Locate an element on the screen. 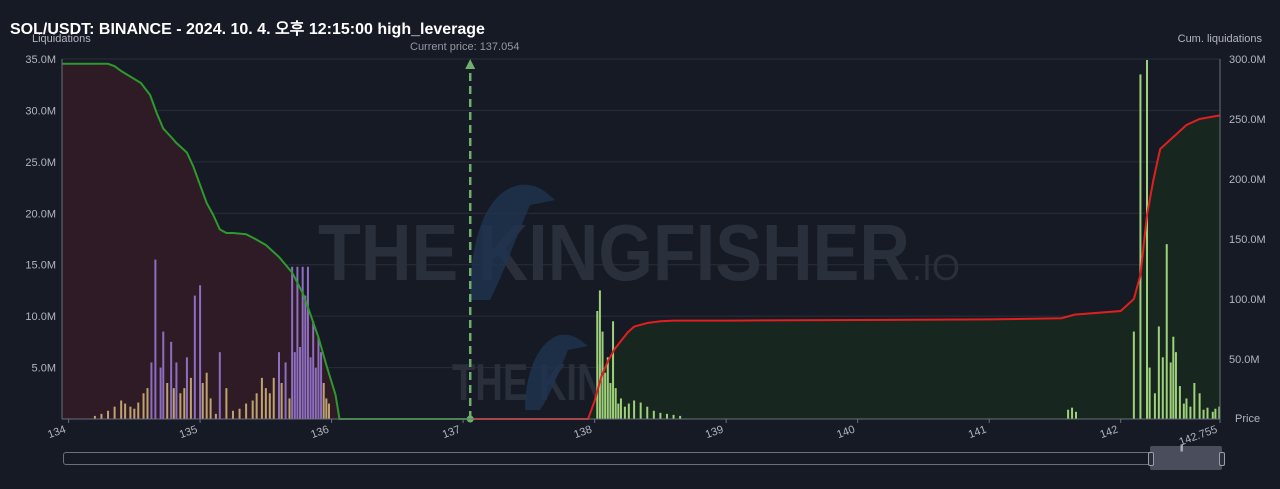 Image resolution: width=1280 pixels, height=489 pixels. y-right-tick-label: 200.0M is located at coordinates (1247, 180).